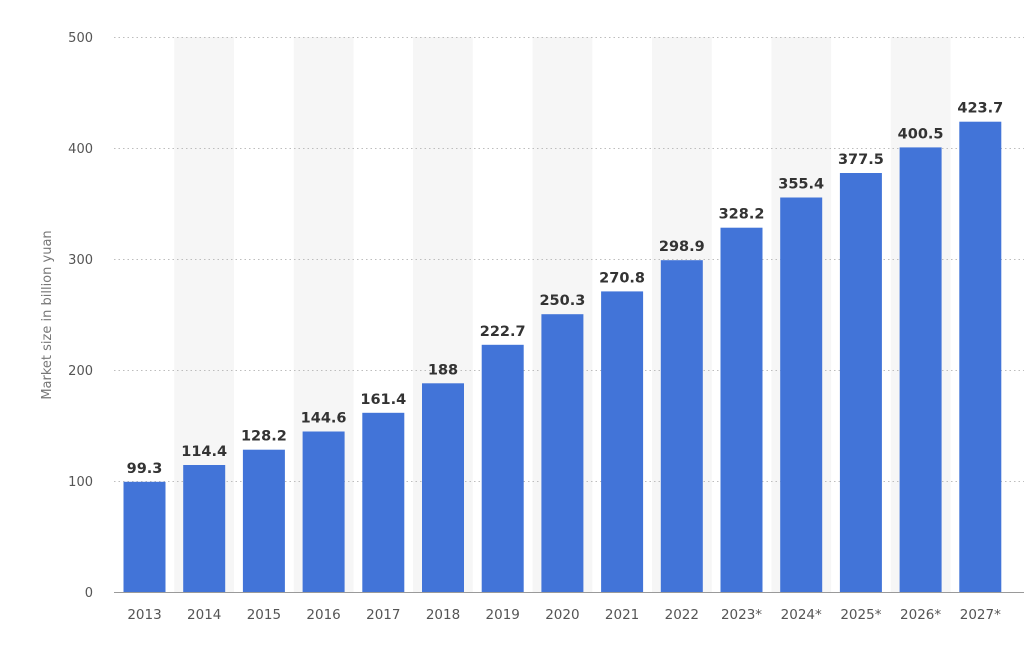  I want to click on value-label: 328.2, so click(742, 215).